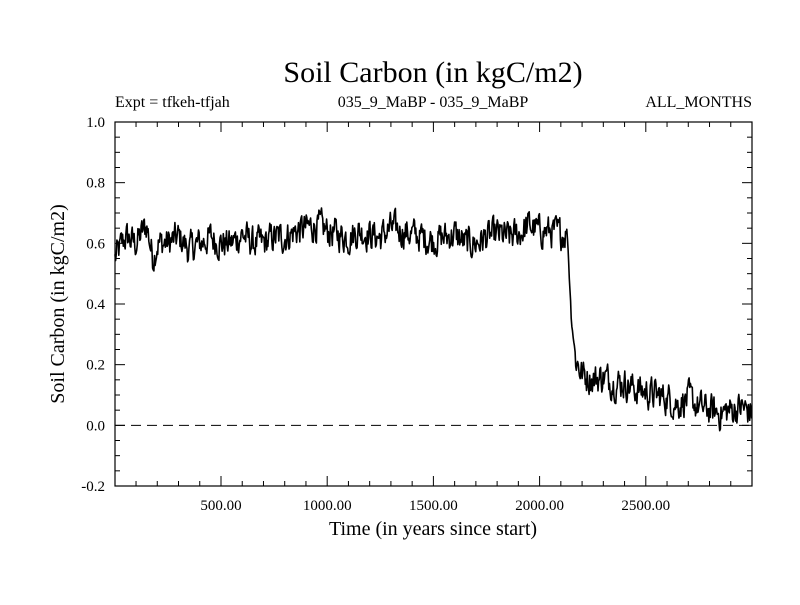  Describe the element at coordinates (327, 506) in the screenshot. I see `x-tick-label: 1000.00` at that location.